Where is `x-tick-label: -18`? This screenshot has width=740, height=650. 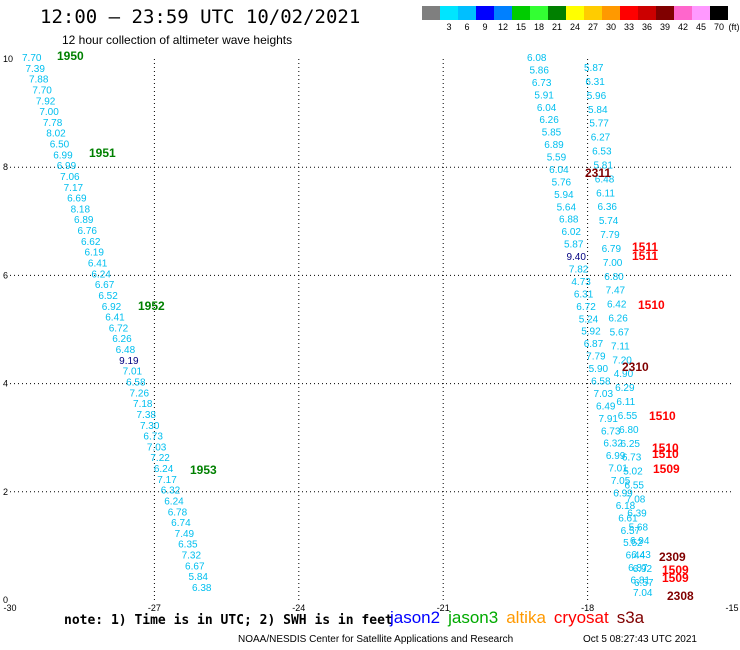 x-tick-label: -18 is located at coordinates (587, 608).